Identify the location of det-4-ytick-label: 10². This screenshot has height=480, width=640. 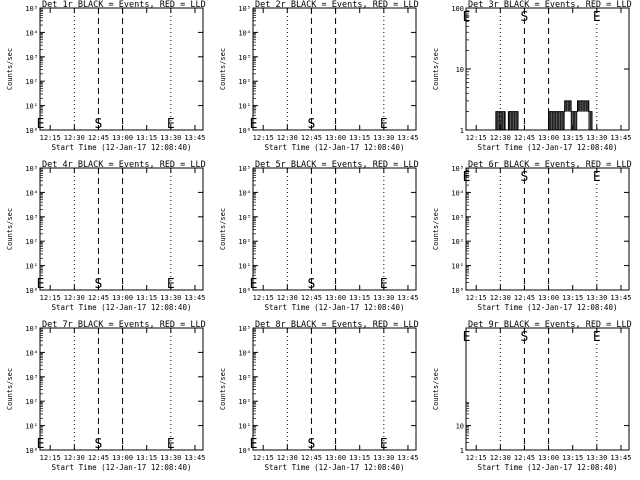
(31, 242).